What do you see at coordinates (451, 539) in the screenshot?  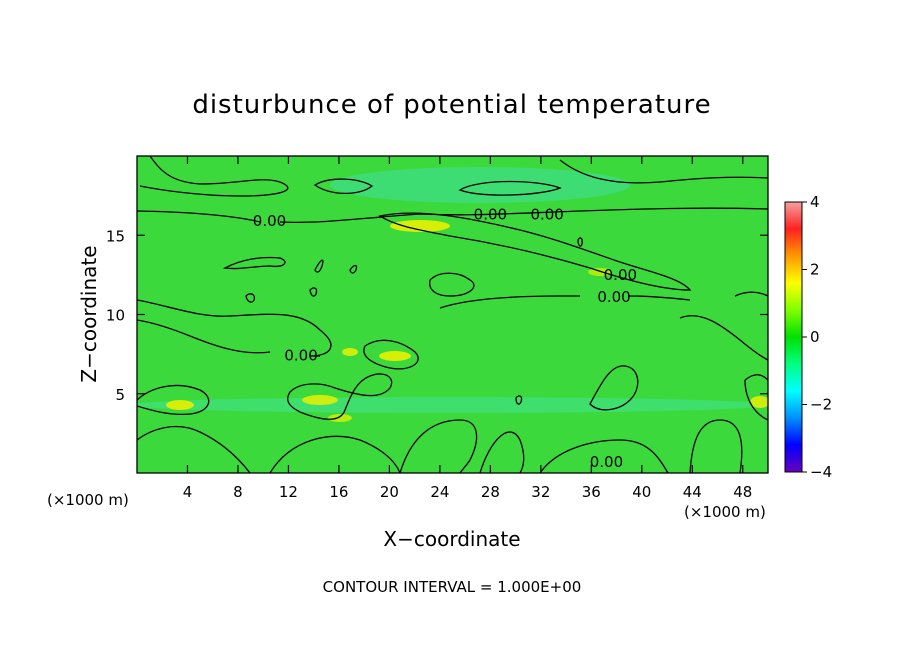 I see `x-axis-label: X−coordinate` at bounding box center [451, 539].